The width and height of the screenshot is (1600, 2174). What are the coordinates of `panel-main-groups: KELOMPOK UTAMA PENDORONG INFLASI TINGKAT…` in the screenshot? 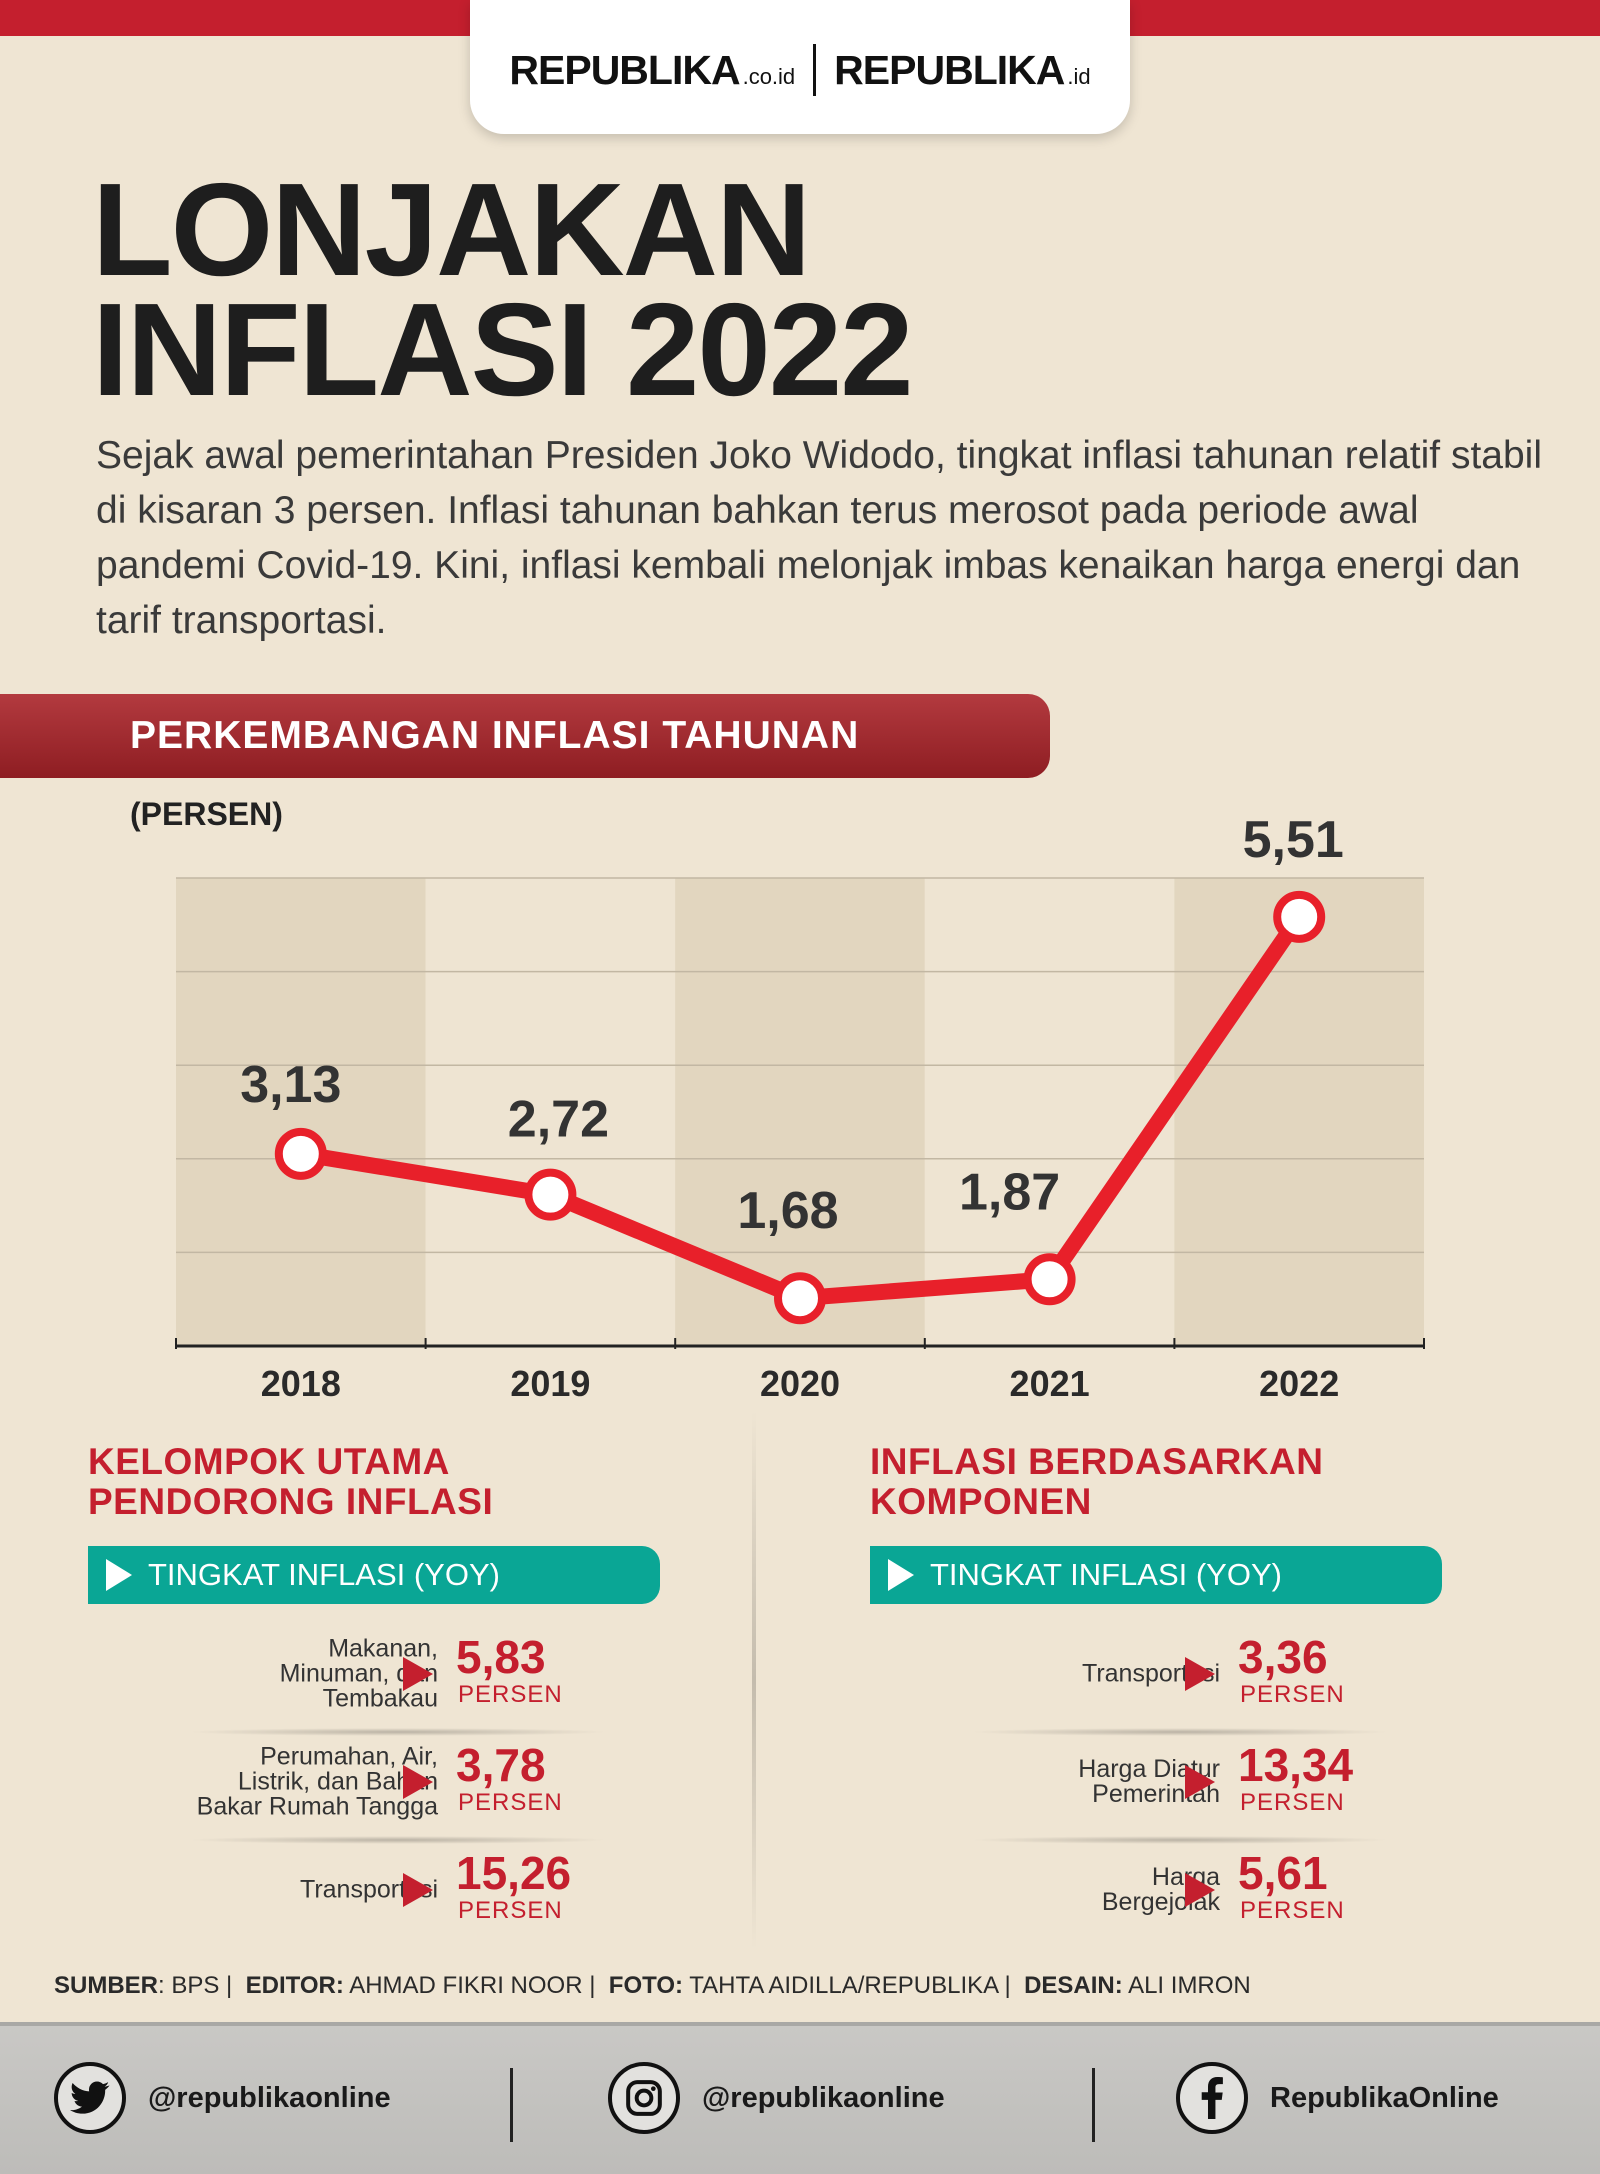 It's located at (398, 1693).